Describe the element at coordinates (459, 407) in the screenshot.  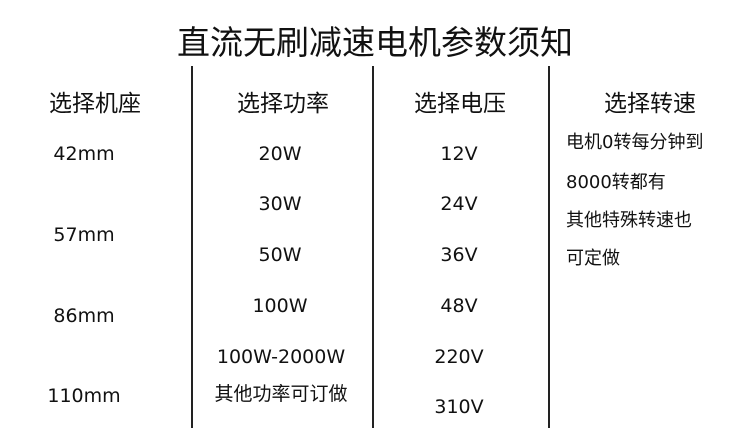
I see `voltage-item: 310V` at that location.